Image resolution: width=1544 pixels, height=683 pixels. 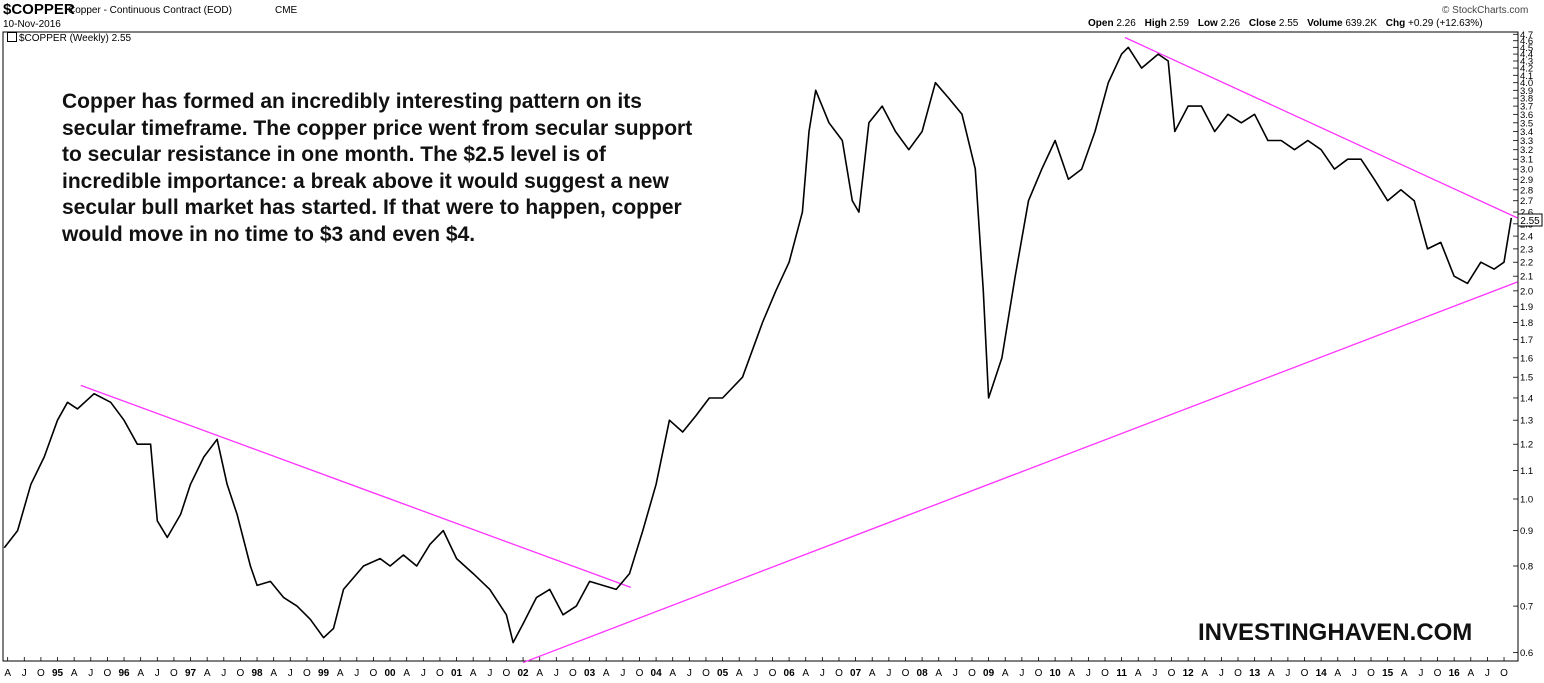 What do you see at coordinates (856, 673) in the screenshot?
I see `x-tick-label: 07` at bounding box center [856, 673].